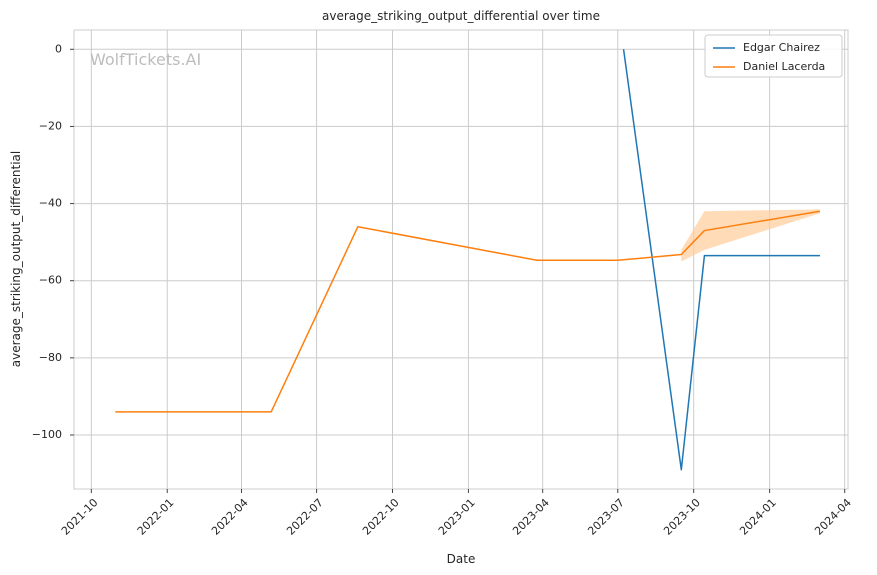 The height and width of the screenshot is (575, 877). I want to click on y-tick-label: −20, so click(50, 125).